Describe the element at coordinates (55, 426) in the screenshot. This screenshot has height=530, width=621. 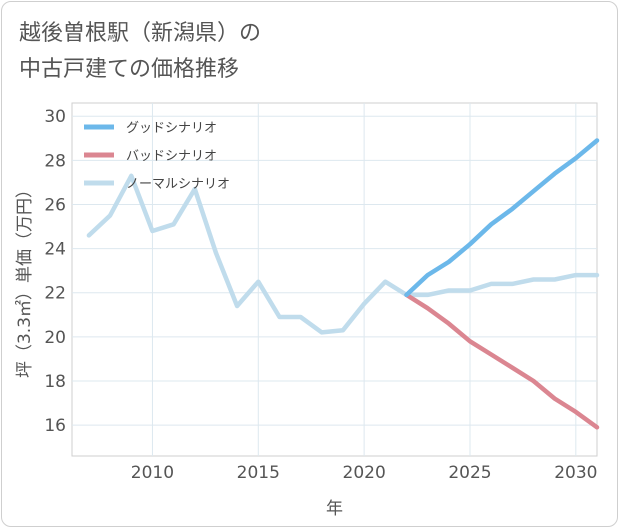
I see `y-tick-label: 16` at that location.